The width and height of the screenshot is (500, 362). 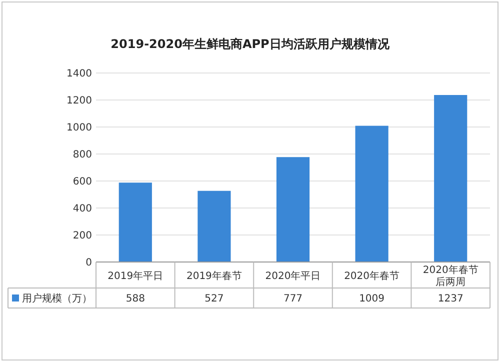 I want to click on x-tick-label: 2020年春节, so click(x=372, y=276).